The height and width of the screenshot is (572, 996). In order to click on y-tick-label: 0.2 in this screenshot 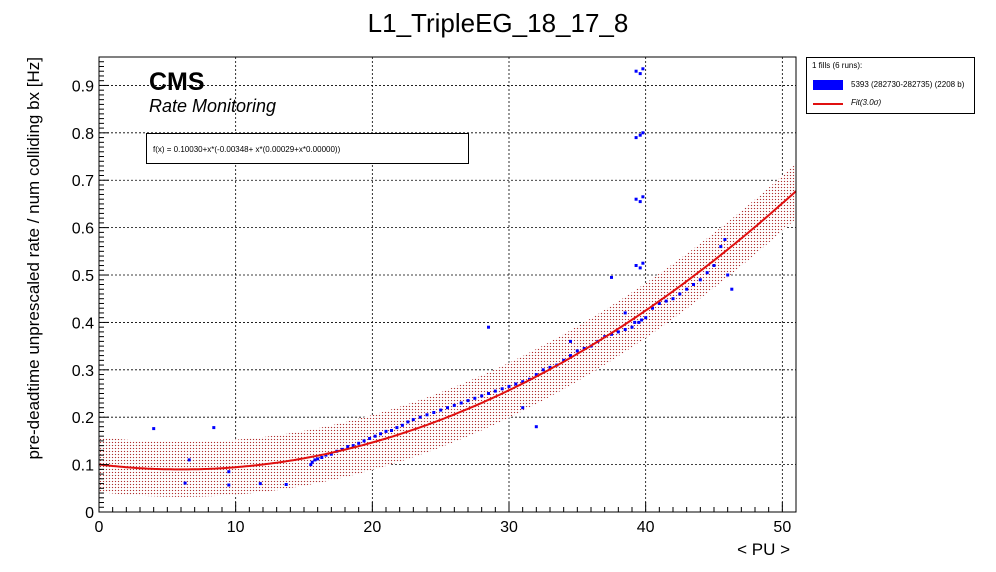, I will do `click(83, 418)`.